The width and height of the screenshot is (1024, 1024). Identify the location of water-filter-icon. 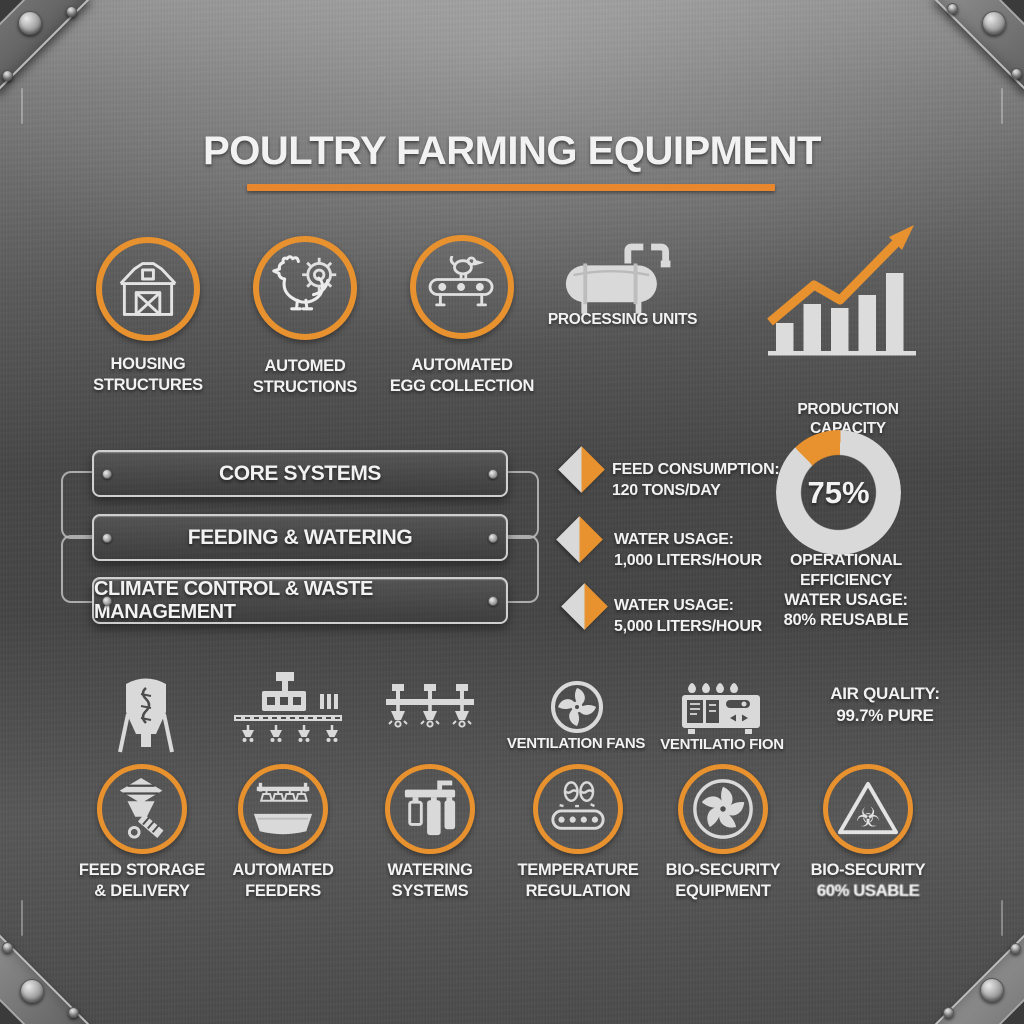
(430, 808).